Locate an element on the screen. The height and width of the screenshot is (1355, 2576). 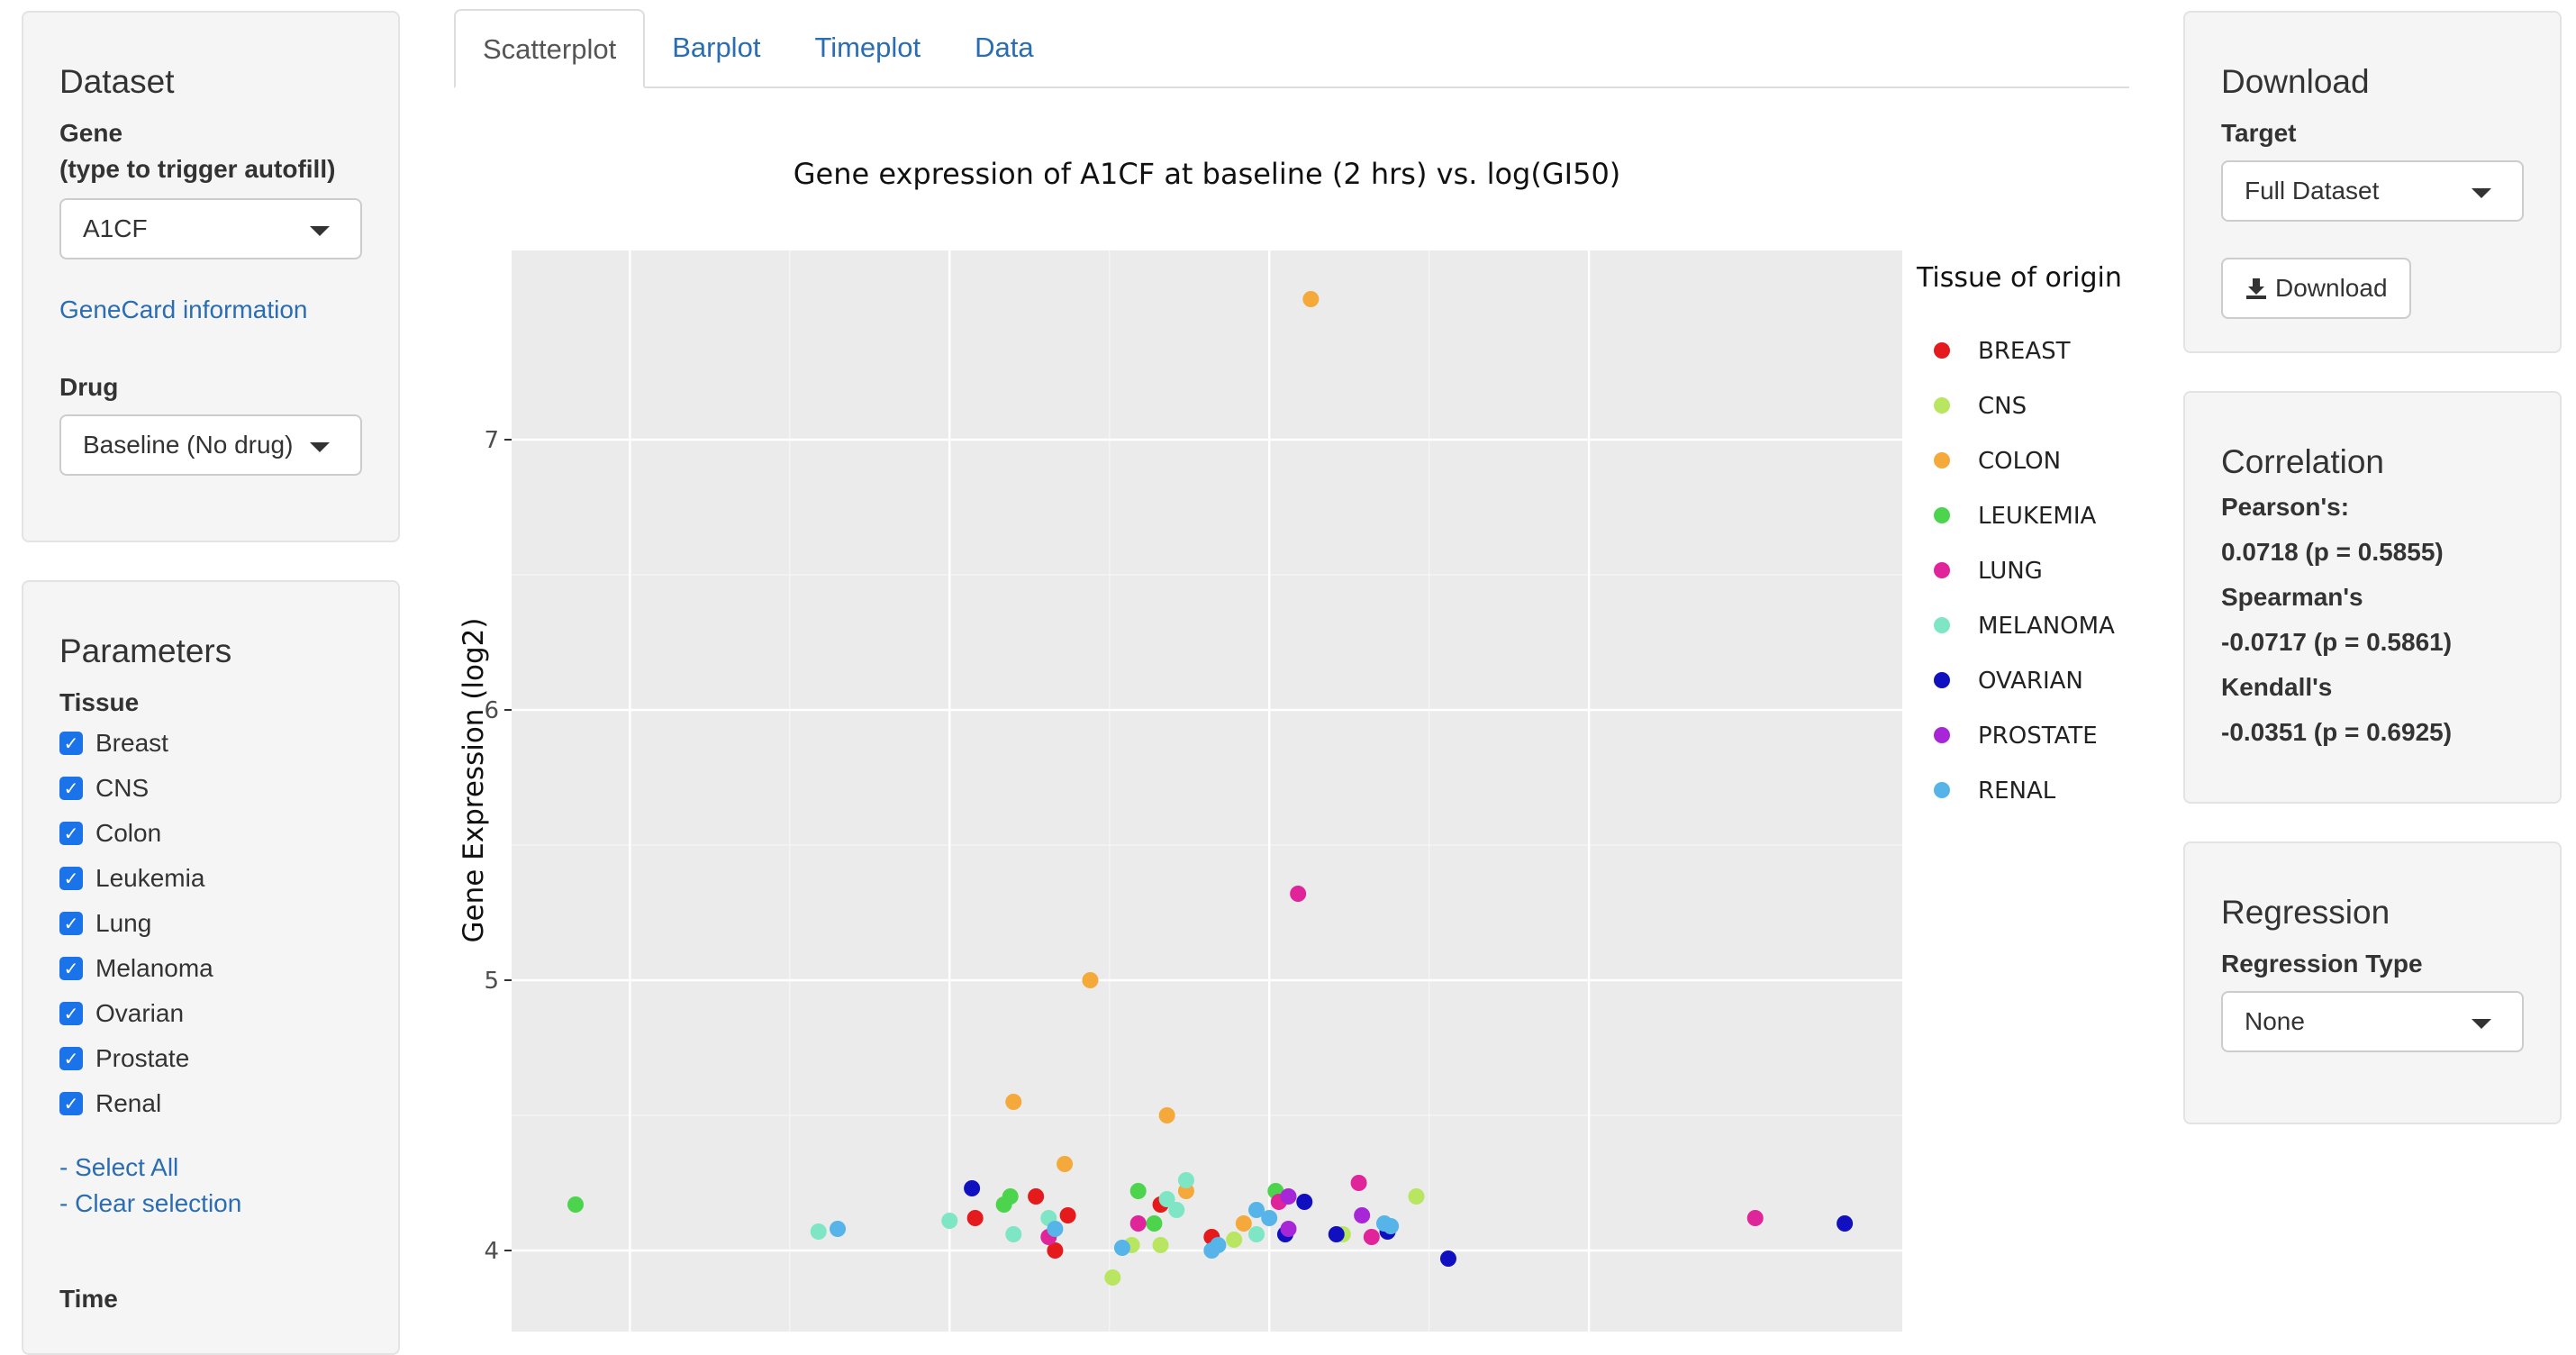
dataset-title: Dataset is located at coordinates (117, 81).